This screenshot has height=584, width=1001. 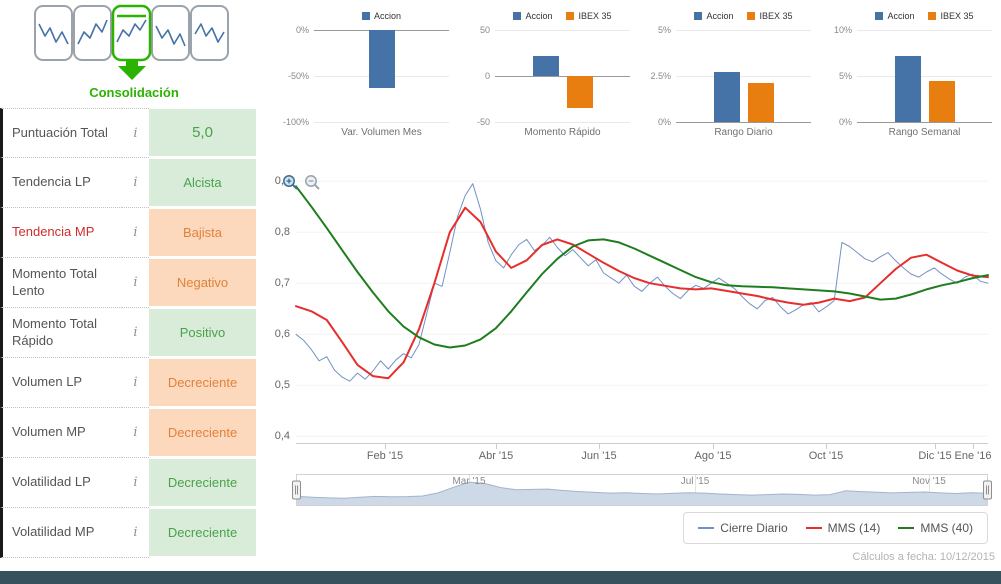 What do you see at coordinates (545, 80) in the screenshot?
I see `mini-chart-2: Accion IBEX 35 50 0 -50 Momento Rápido` at bounding box center [545, 80].